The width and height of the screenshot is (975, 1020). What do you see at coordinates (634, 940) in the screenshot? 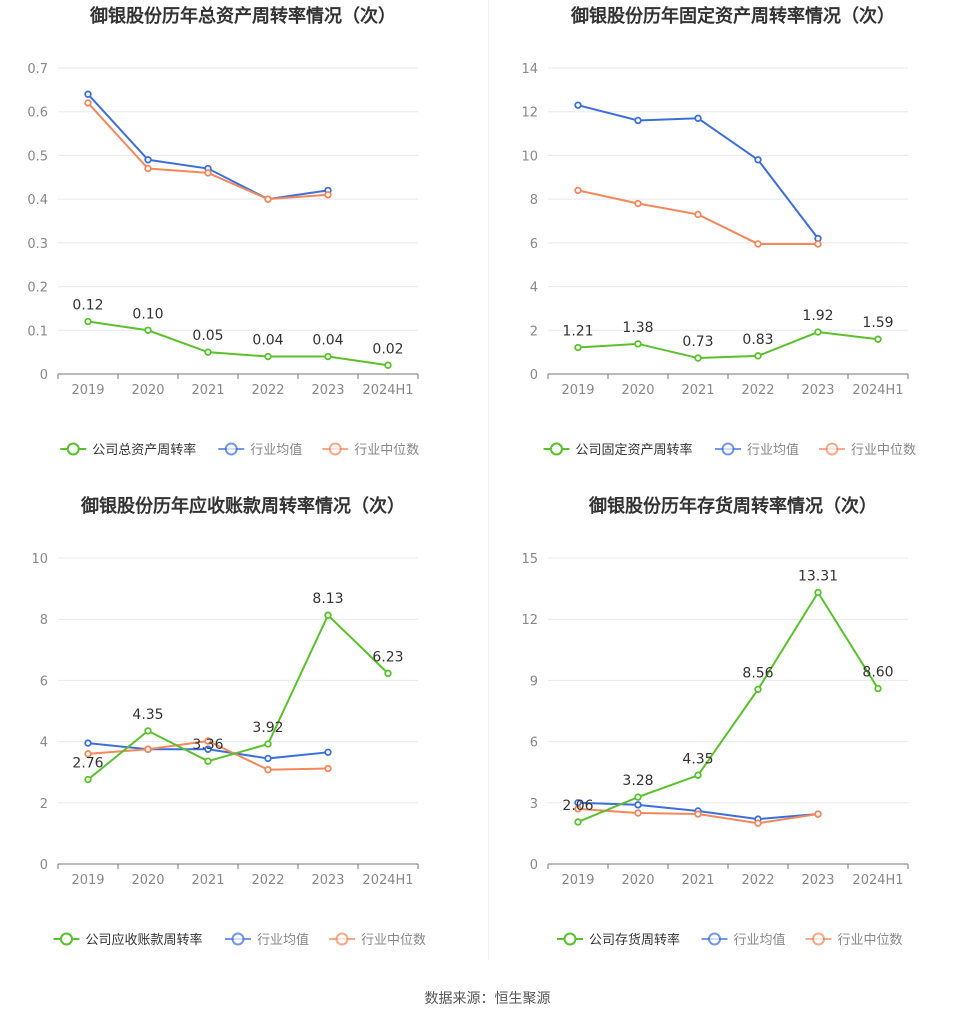
I see `legend-label: 公司存货周转率` at bounding box center [634, 940].